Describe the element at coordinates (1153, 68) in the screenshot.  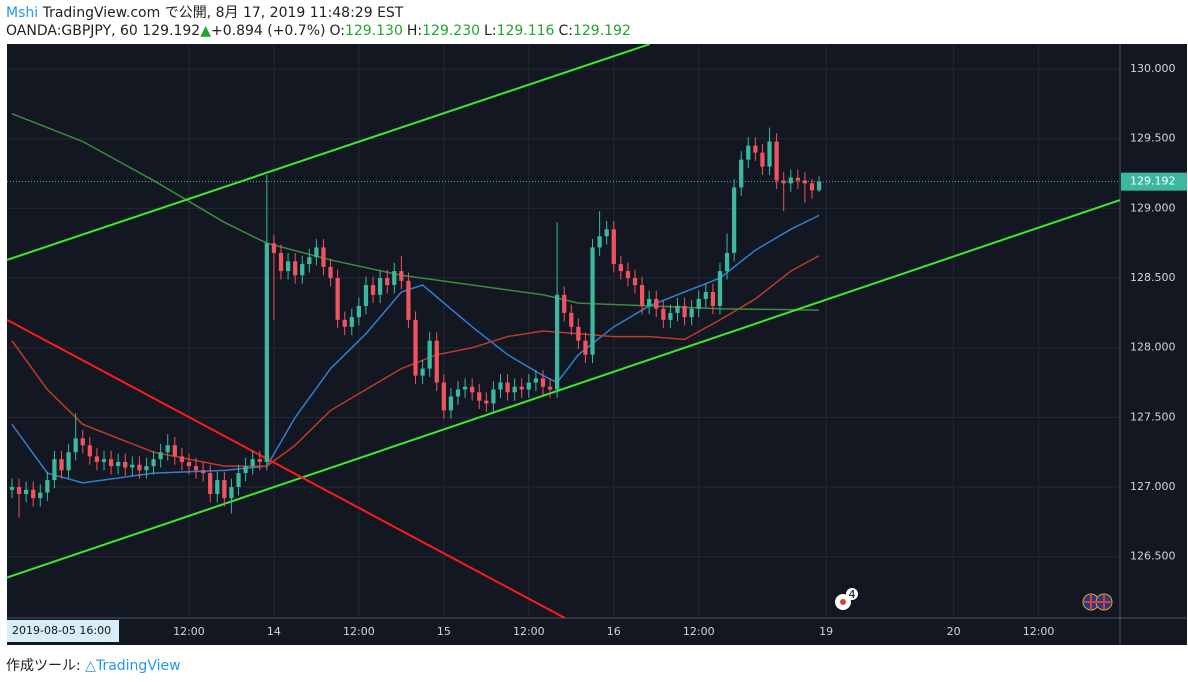
I see `y-tick-label: 130.000` at that location.